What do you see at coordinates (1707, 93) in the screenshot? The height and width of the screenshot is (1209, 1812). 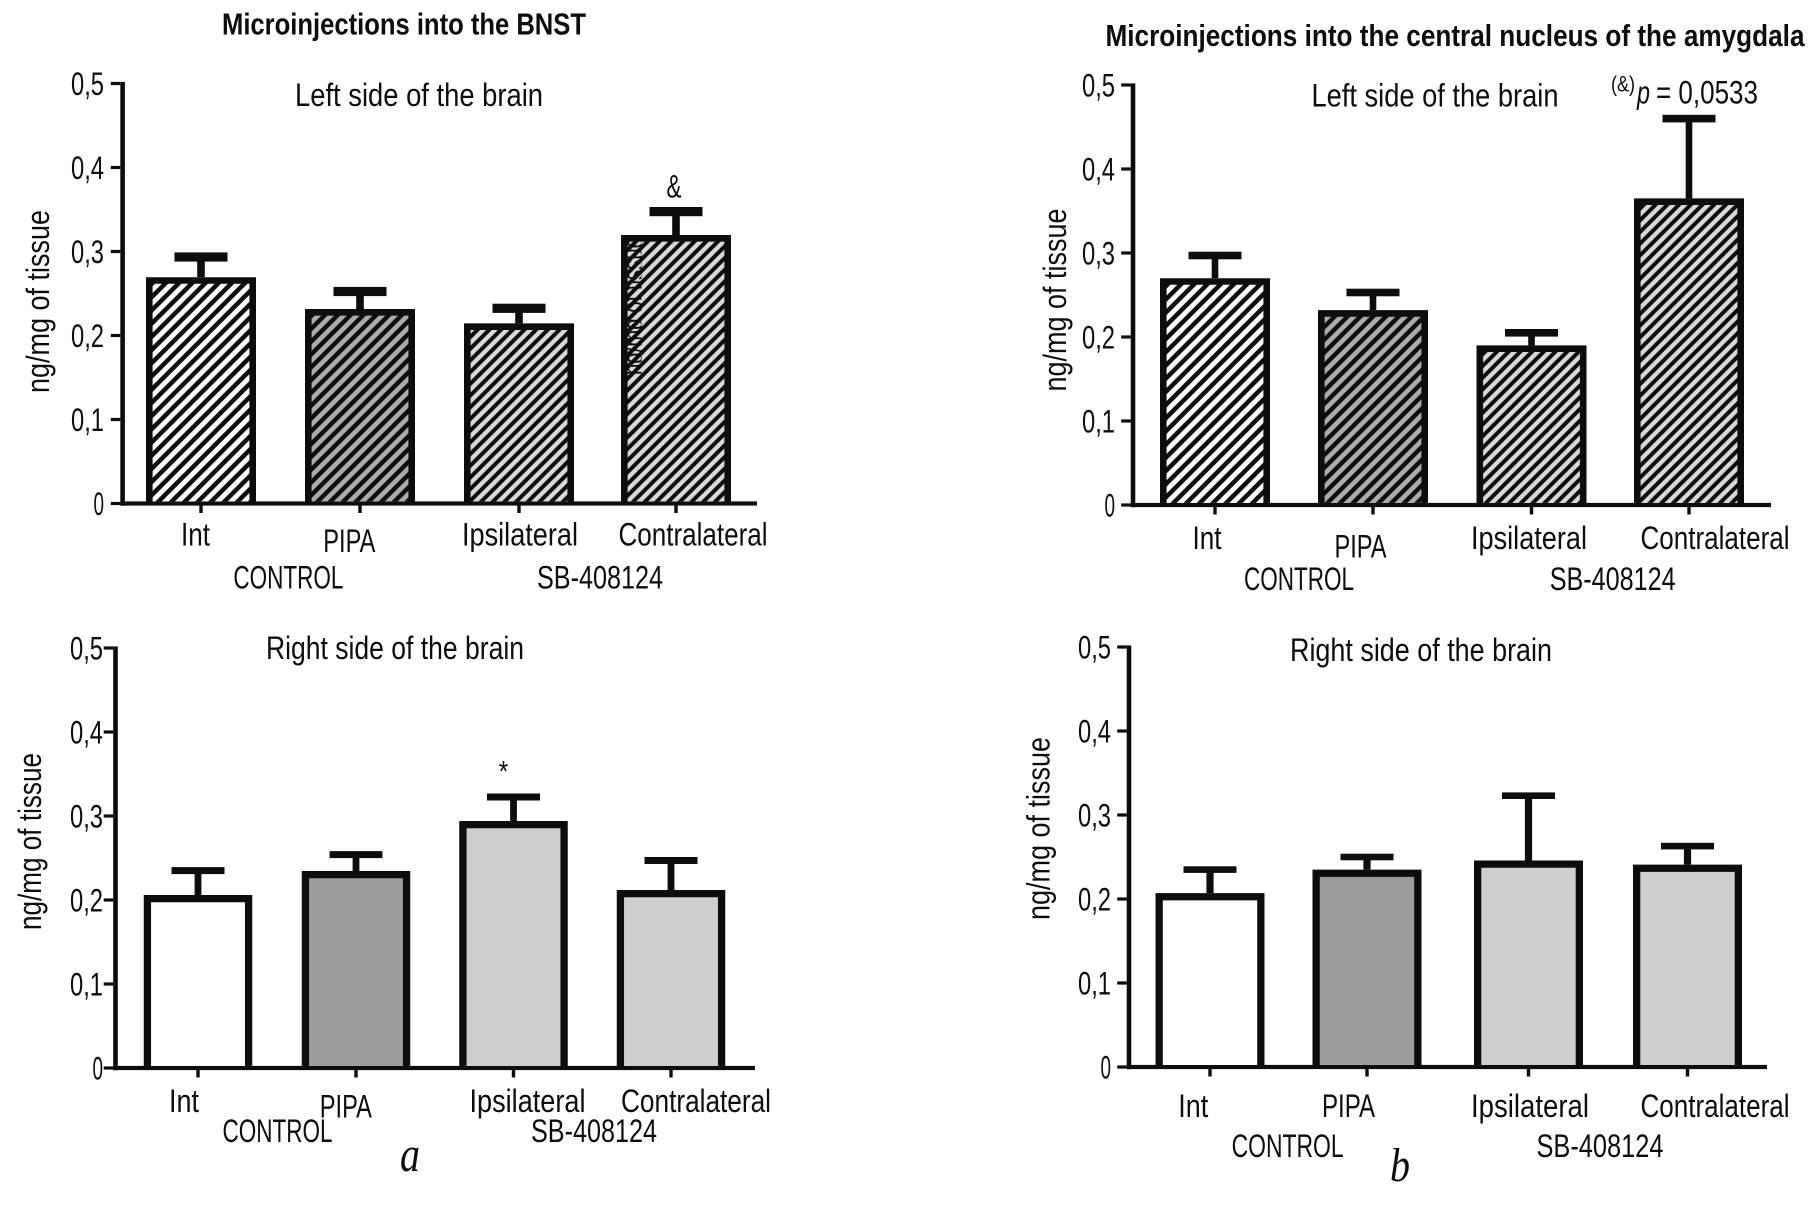 I see `svg-text: = 0,0533` at bounding box center [1707, 93].